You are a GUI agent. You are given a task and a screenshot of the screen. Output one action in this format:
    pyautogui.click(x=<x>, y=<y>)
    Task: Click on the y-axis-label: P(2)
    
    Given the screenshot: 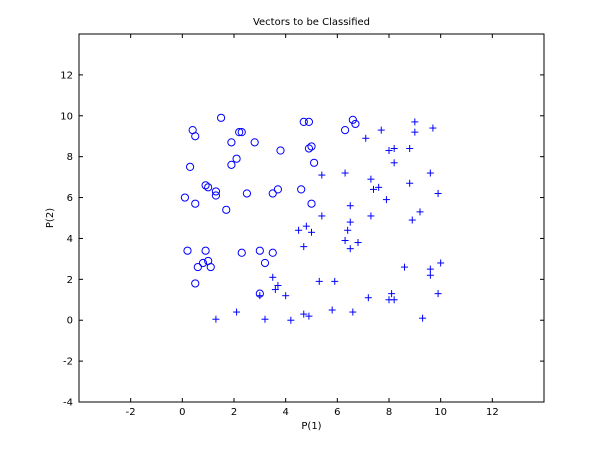 What is the action you would take?
    pyautogui.click(x=50, y=218)
    